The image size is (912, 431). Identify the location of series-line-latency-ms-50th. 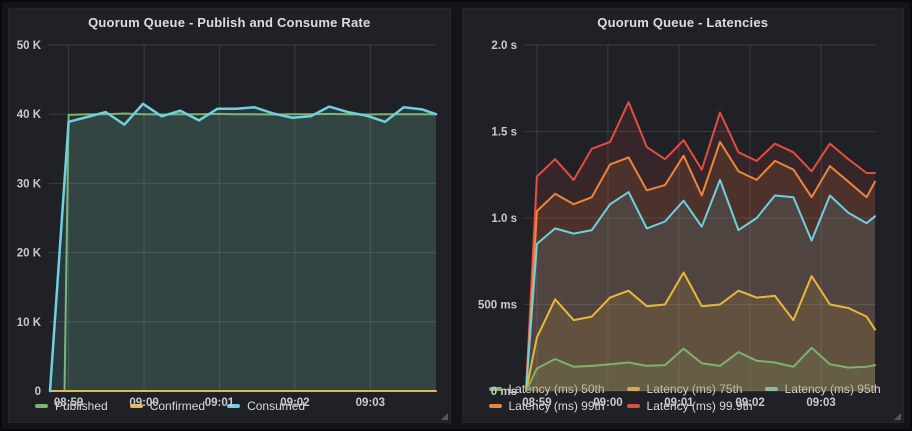
(700, 369).